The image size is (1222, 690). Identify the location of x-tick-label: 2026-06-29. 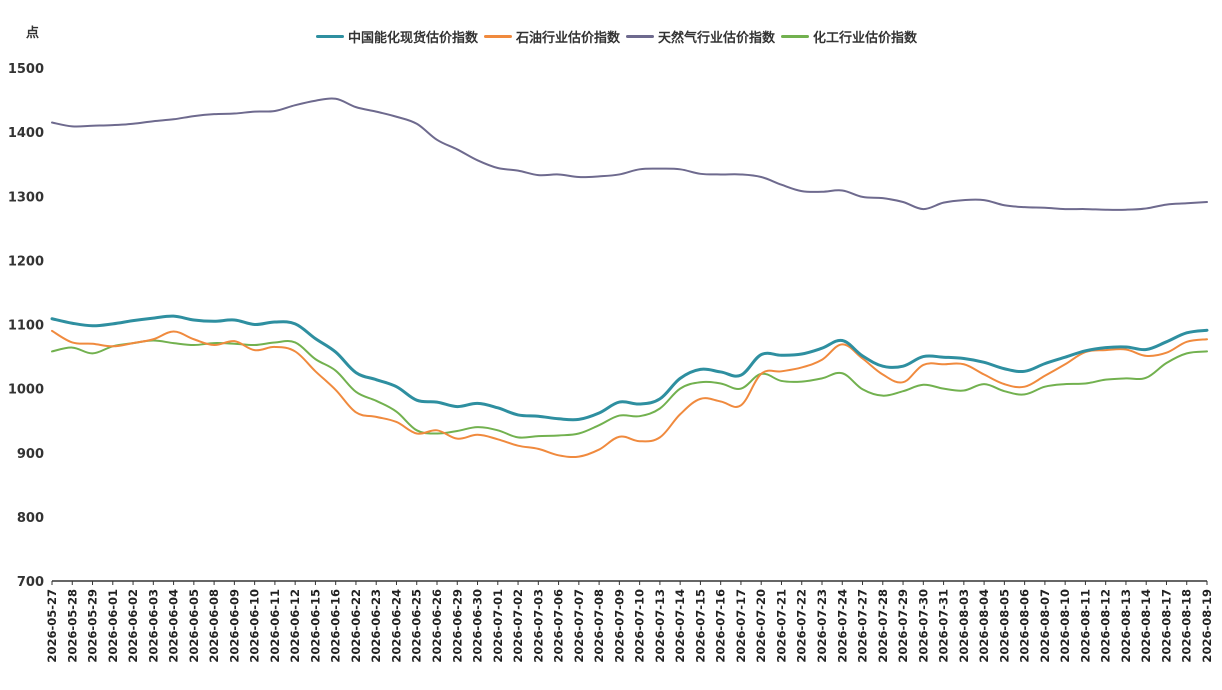
(457, 626).